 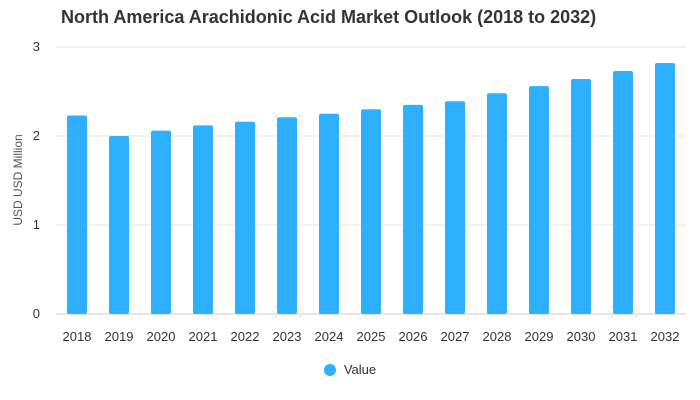 What do you see at coordinates (36, 180) in the screenshot?
I see `y-axis-ticks: 0 1 2 3` at bounding box center [36, 180].